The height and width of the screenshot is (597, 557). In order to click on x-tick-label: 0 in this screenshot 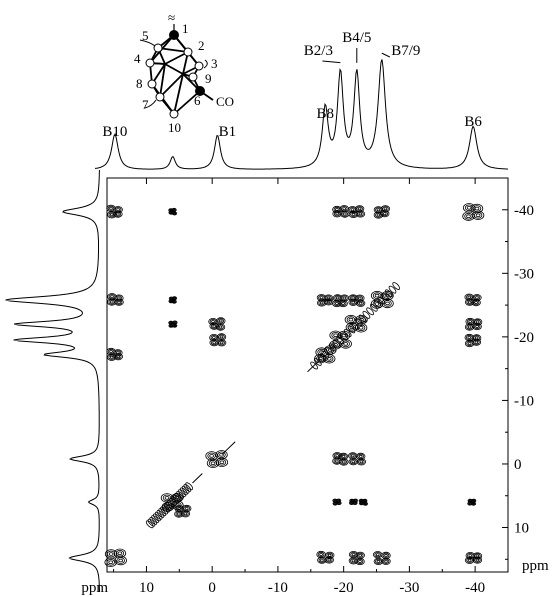, I will do `click(212, 588)`.